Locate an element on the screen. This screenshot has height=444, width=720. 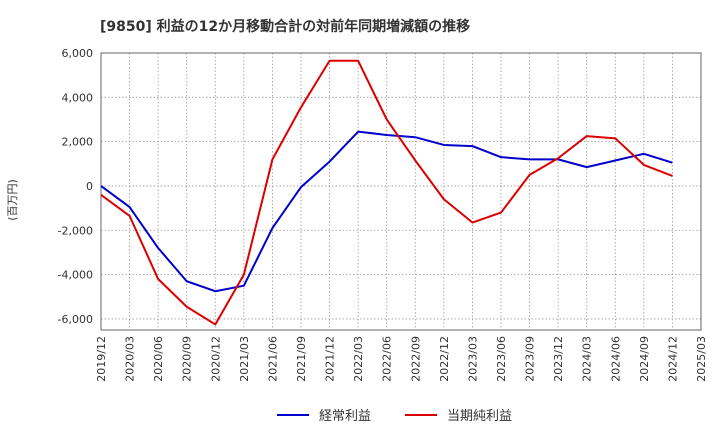
y-tick-label: 4,000 is located at coordinates (78, 97).